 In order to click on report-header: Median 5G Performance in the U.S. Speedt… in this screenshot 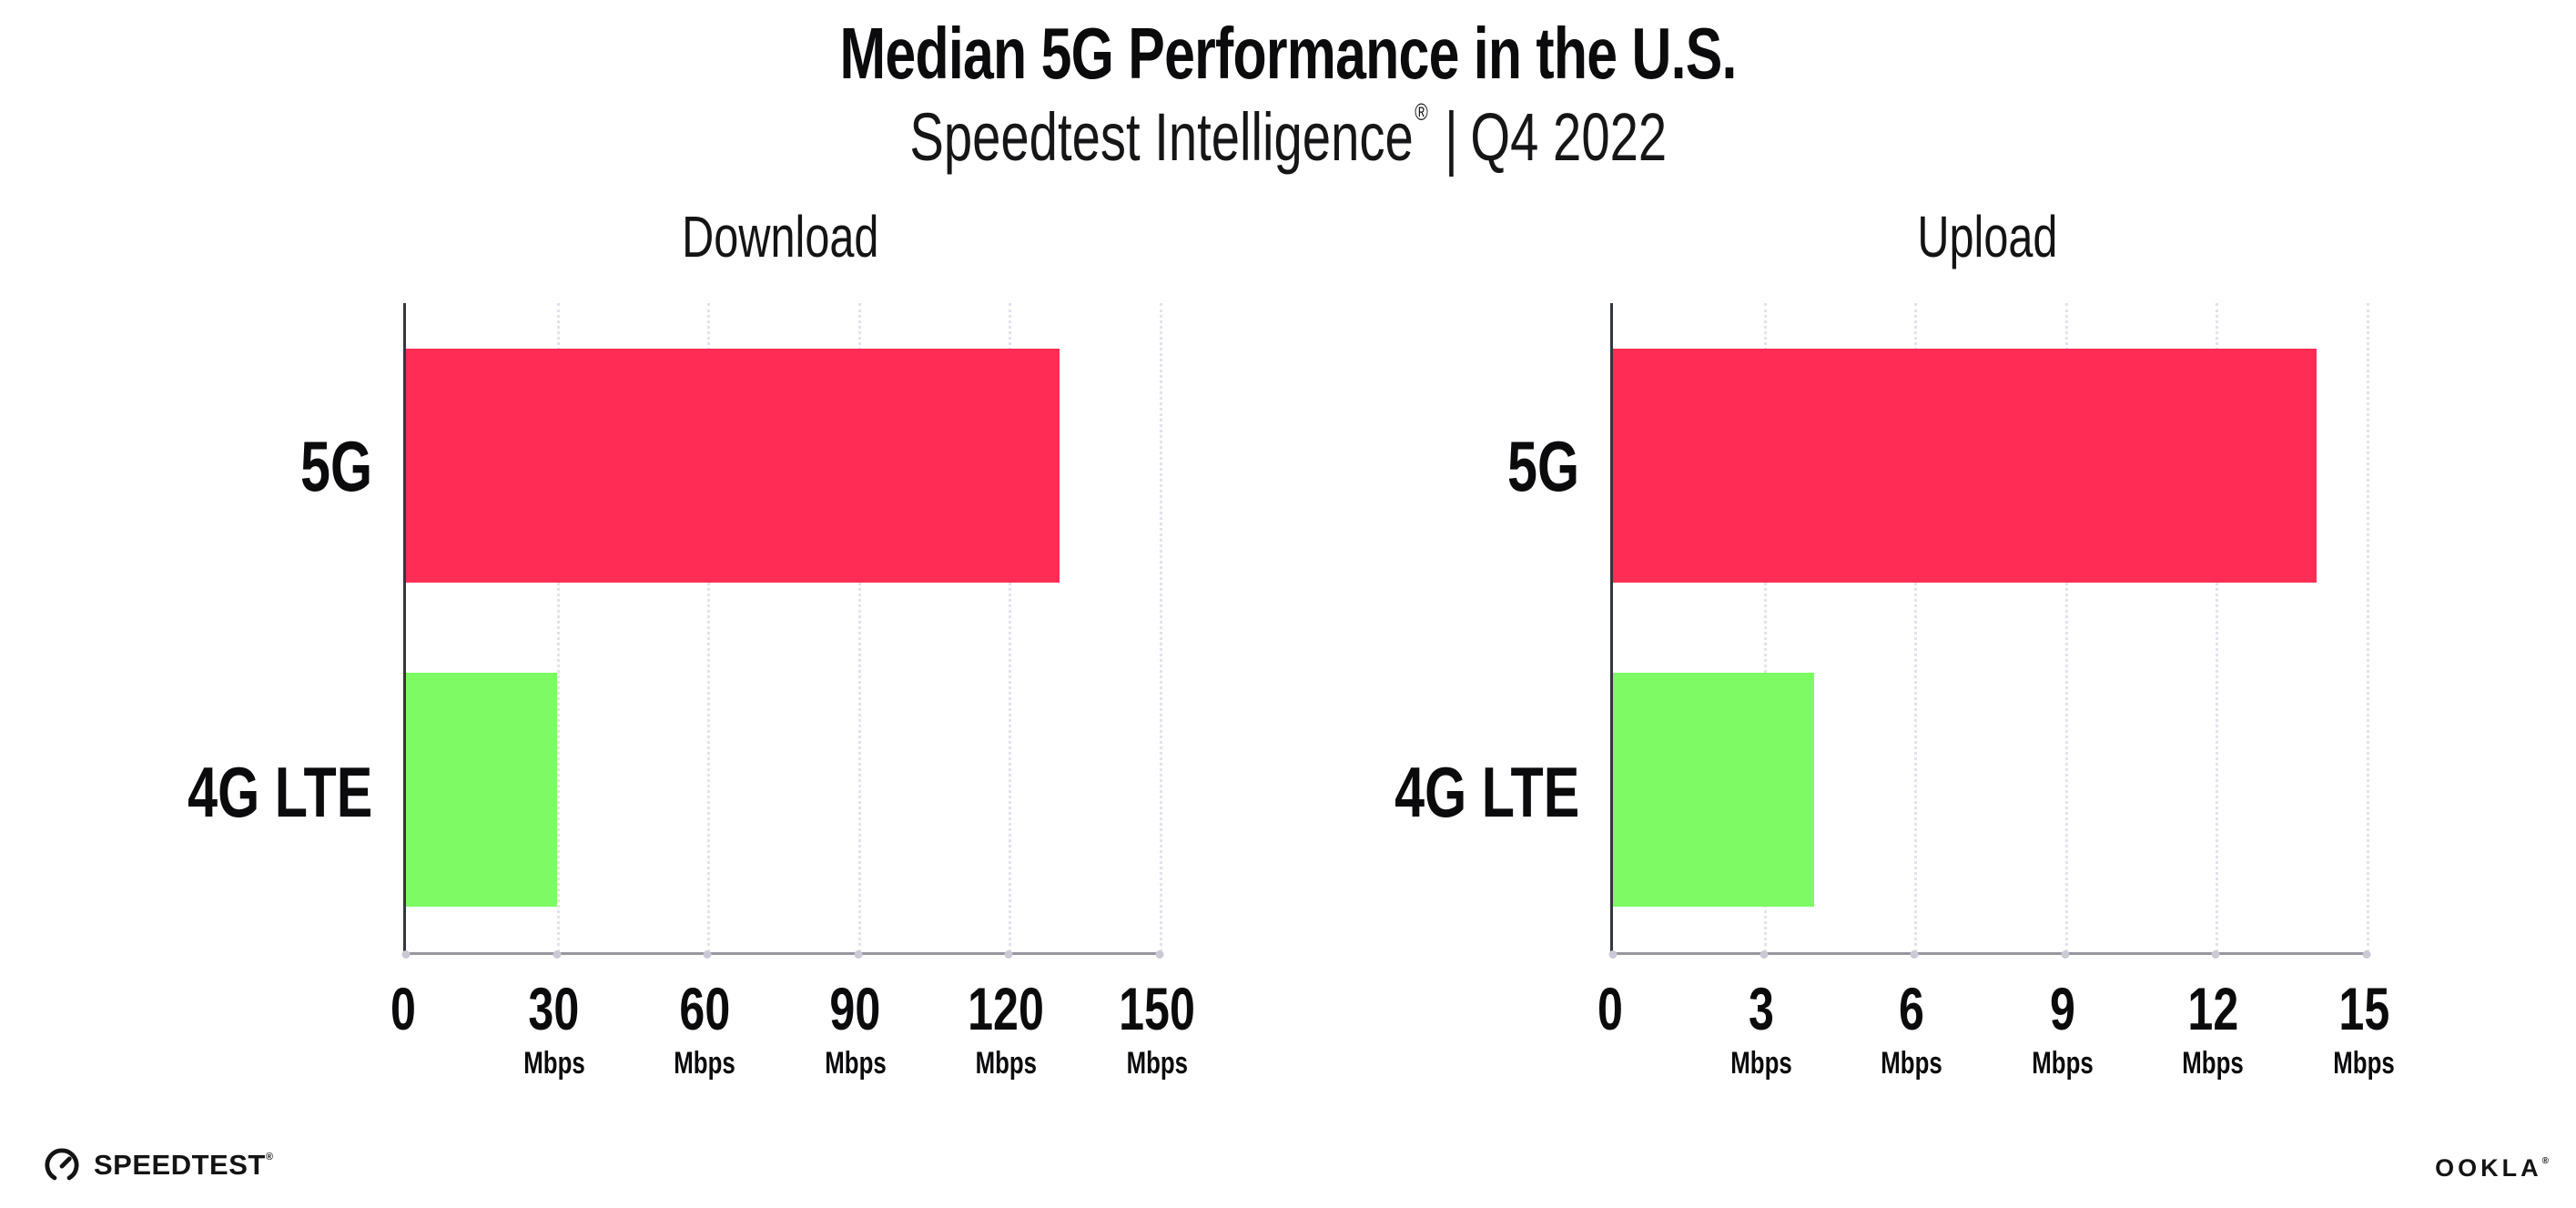, I will do `click(1288, 94)`.